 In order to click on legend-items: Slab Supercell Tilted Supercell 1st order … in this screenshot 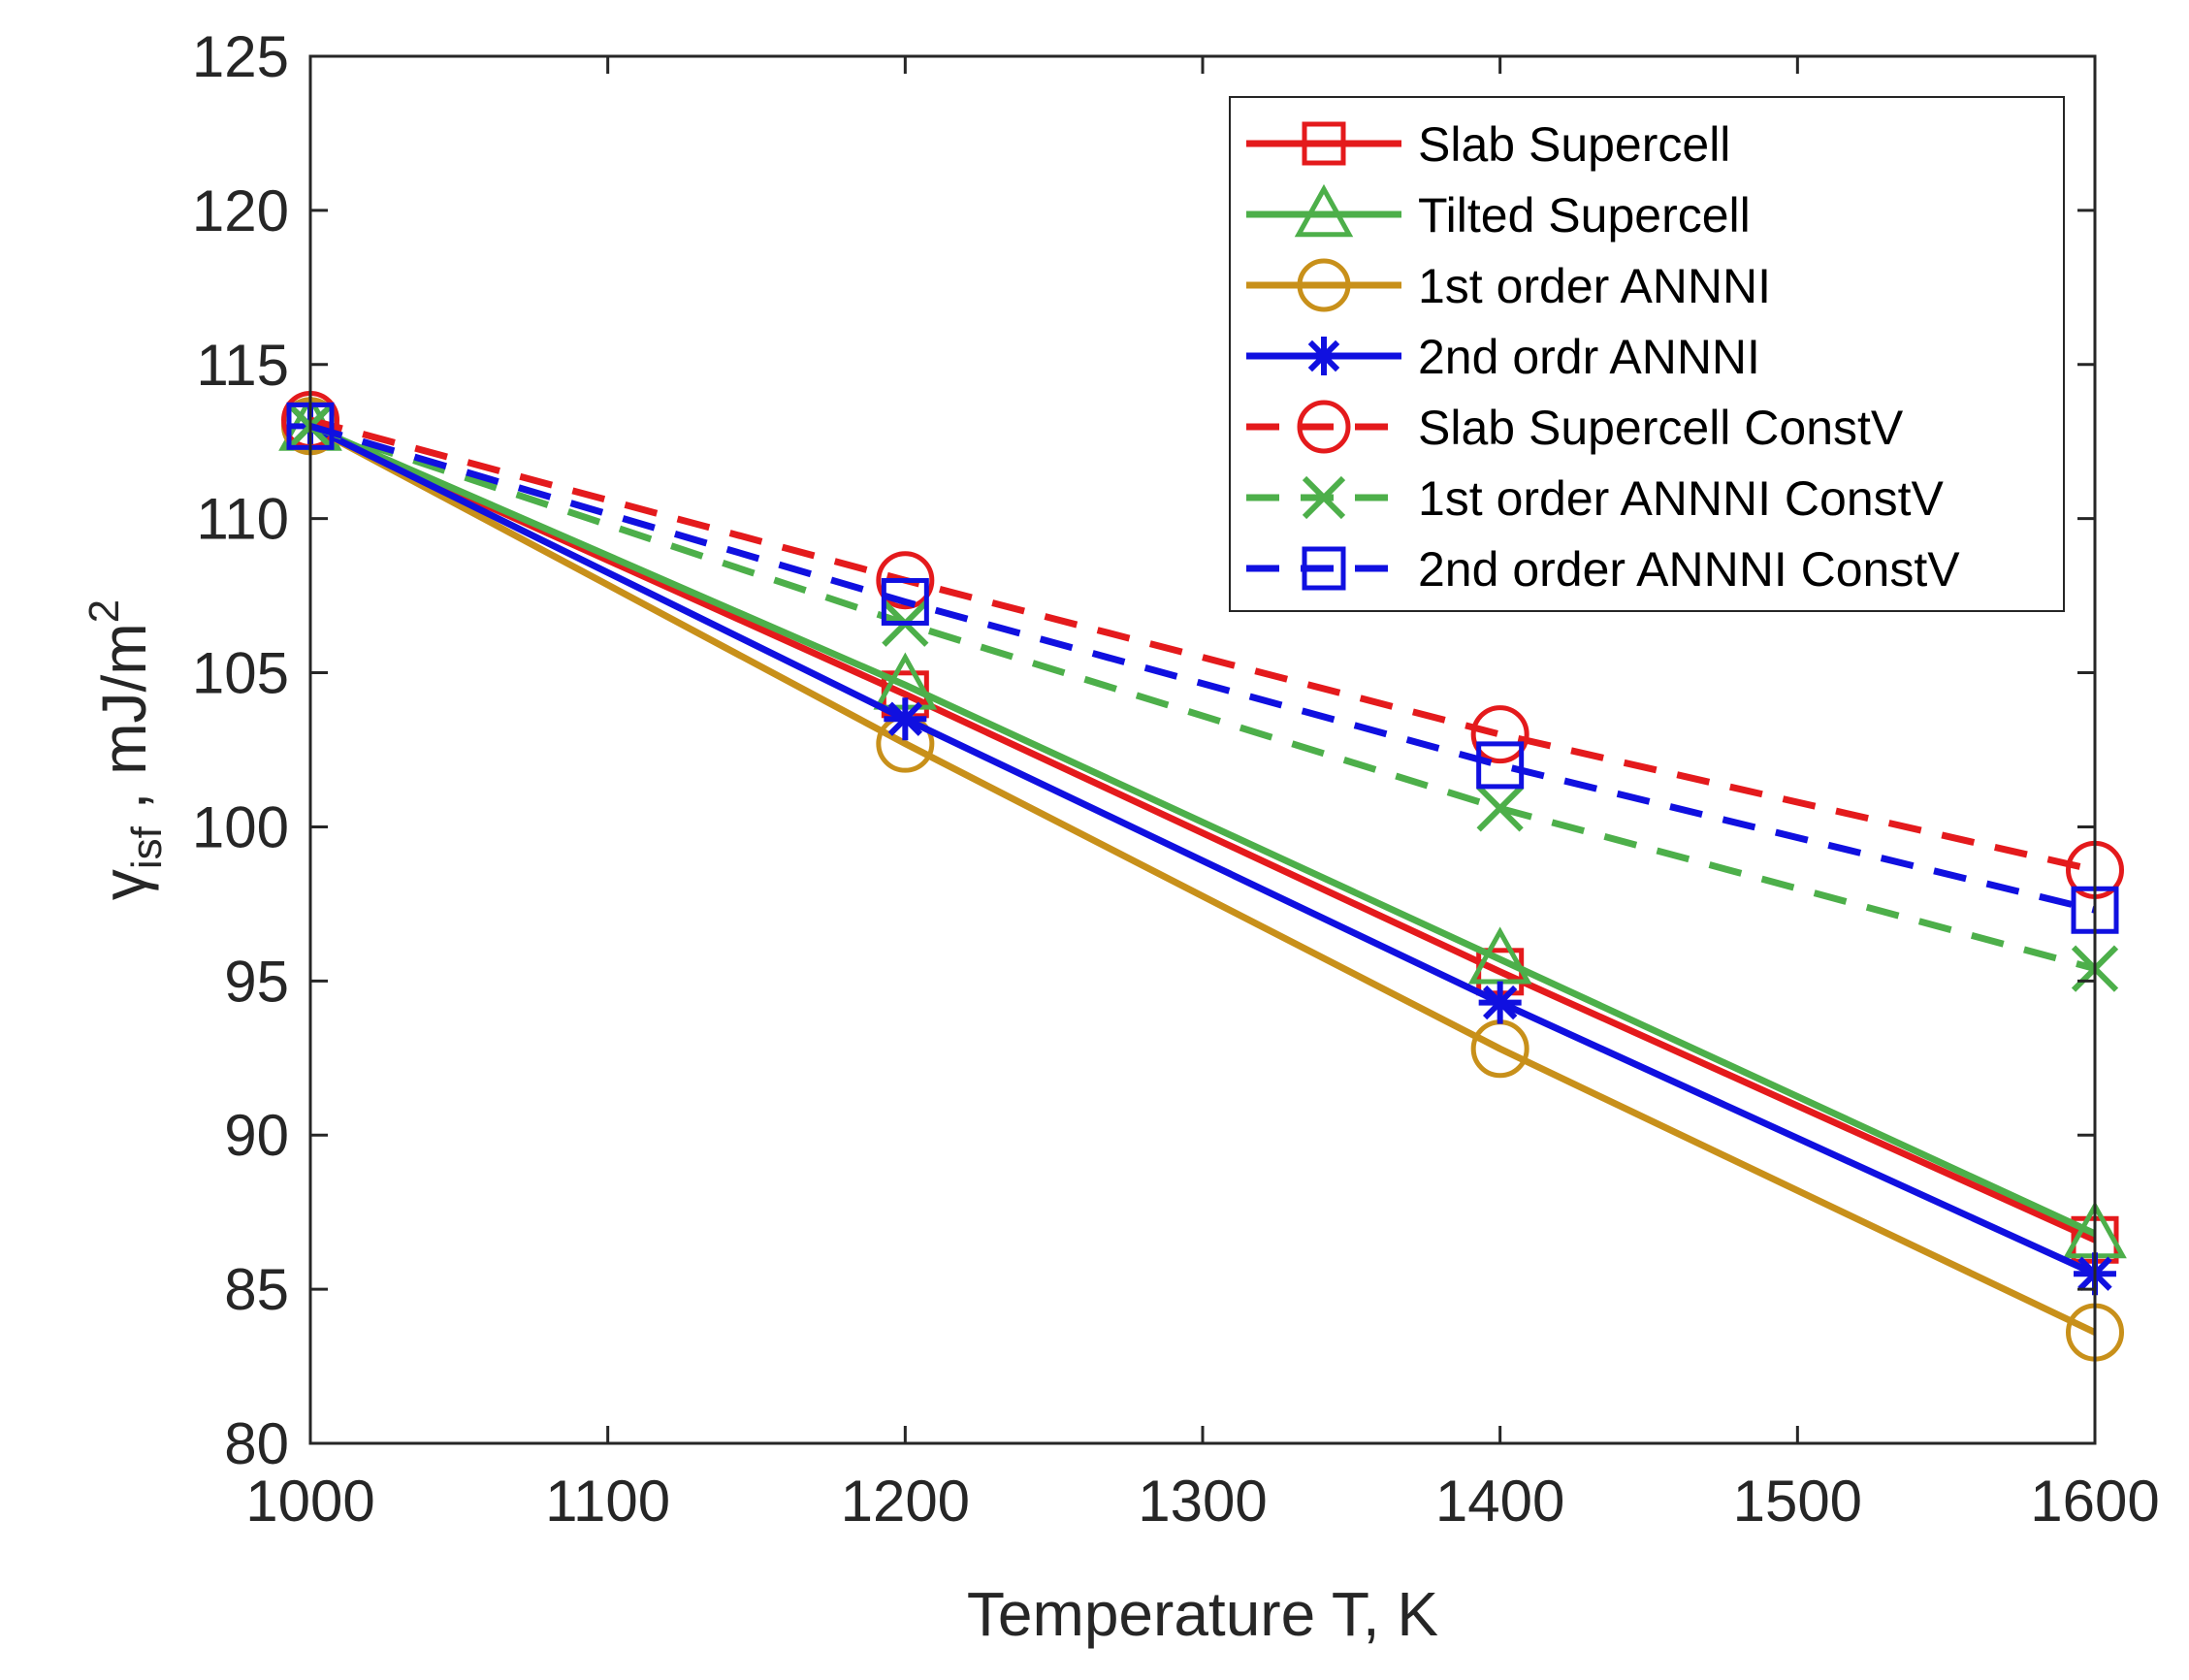, I will do `click(1603, 357)`.